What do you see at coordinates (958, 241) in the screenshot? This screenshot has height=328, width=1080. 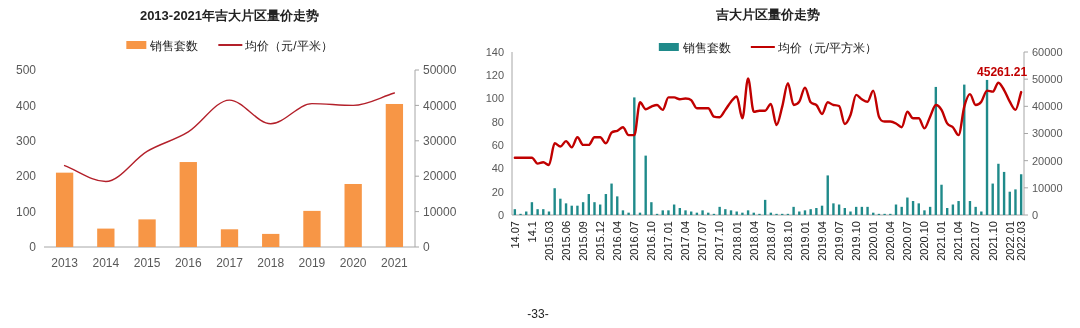 I see `x-tick-label: 2021.04` at bounding box center [958, 241].